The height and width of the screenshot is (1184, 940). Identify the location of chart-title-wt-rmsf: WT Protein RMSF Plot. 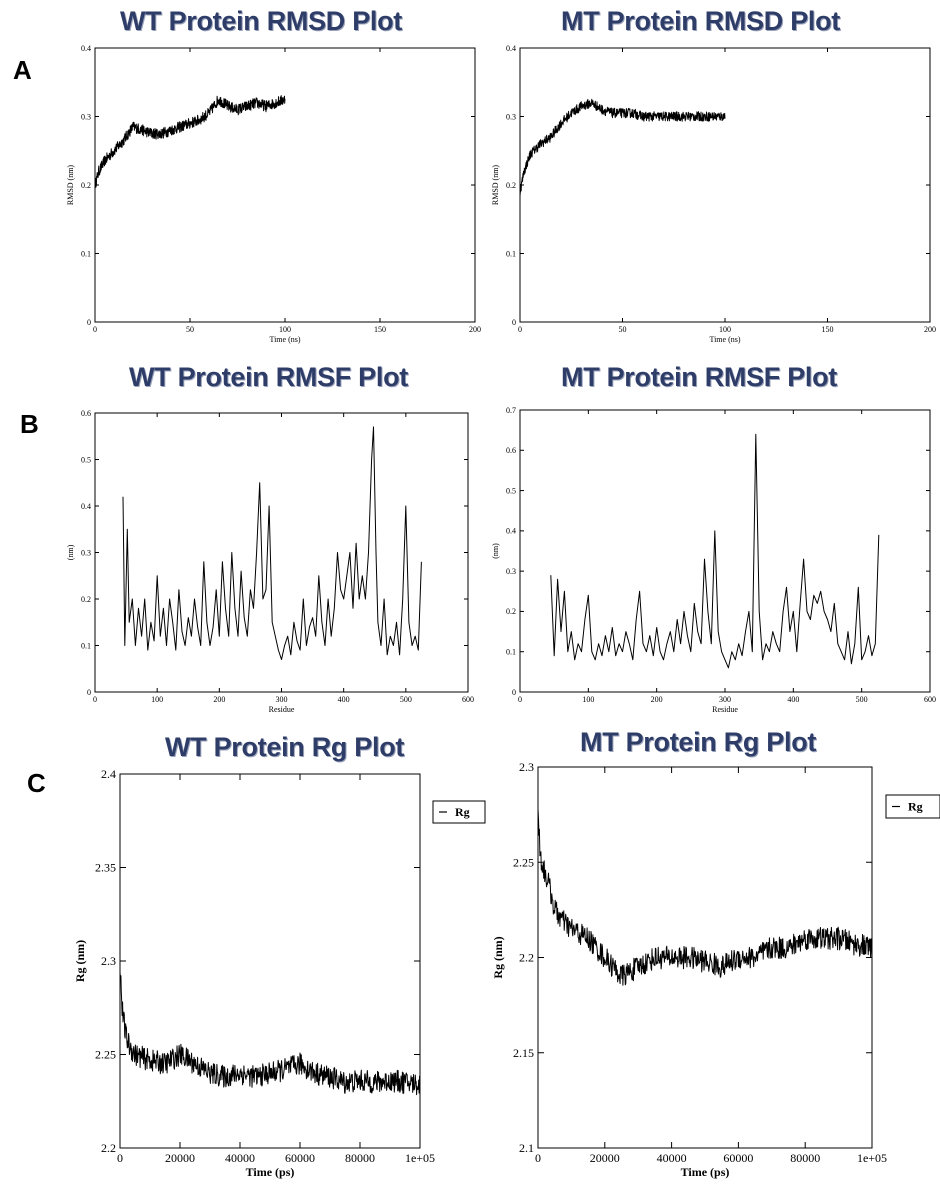
(268, 377).